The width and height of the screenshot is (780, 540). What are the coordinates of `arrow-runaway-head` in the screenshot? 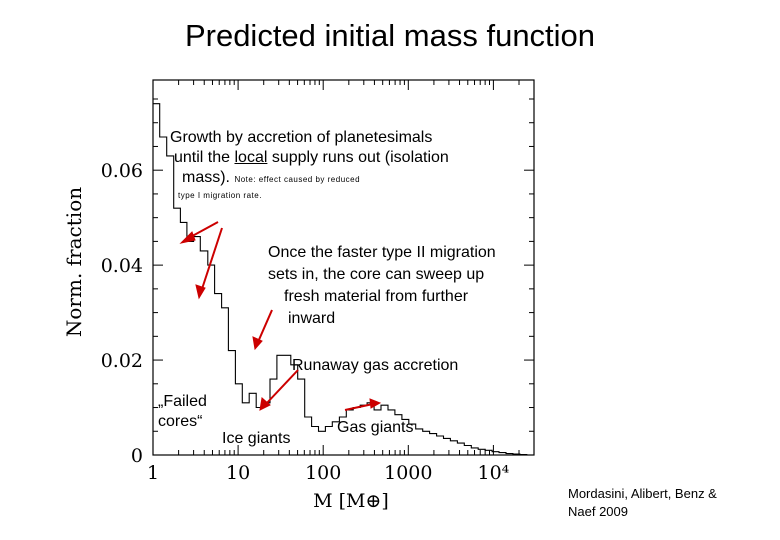 It's located at (265, 404).